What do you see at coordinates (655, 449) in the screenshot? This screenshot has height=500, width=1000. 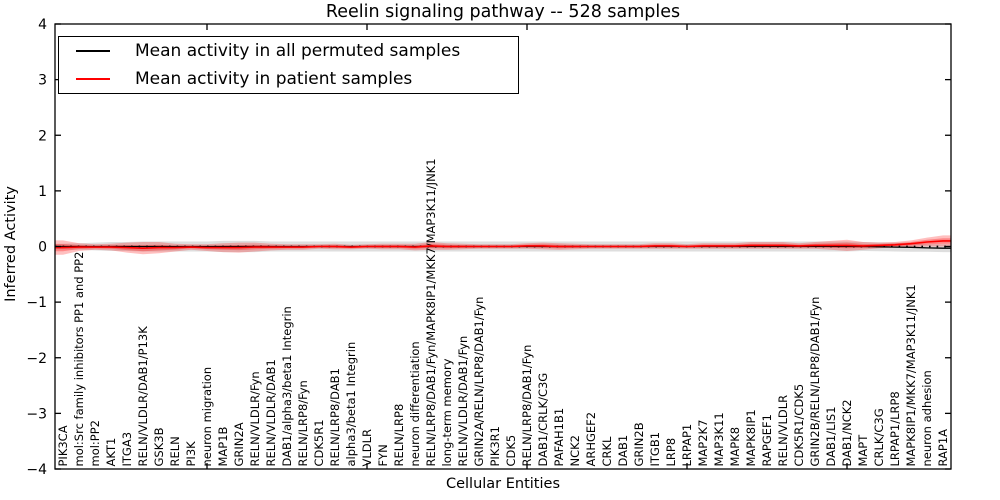 I see `x-tick-label: ITGB1` at bounding box center [655, 449].